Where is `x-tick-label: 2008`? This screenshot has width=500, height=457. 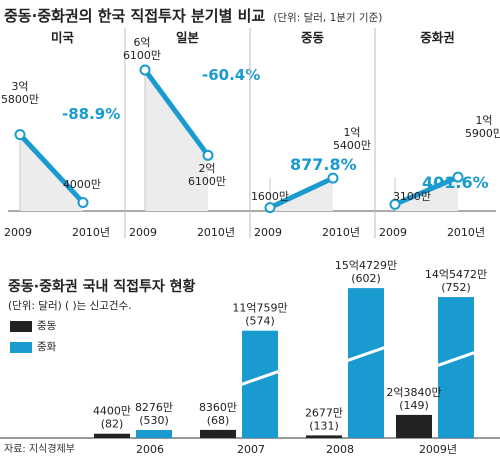
x-tick-label: 2008 is located at coordinates (340, 449).